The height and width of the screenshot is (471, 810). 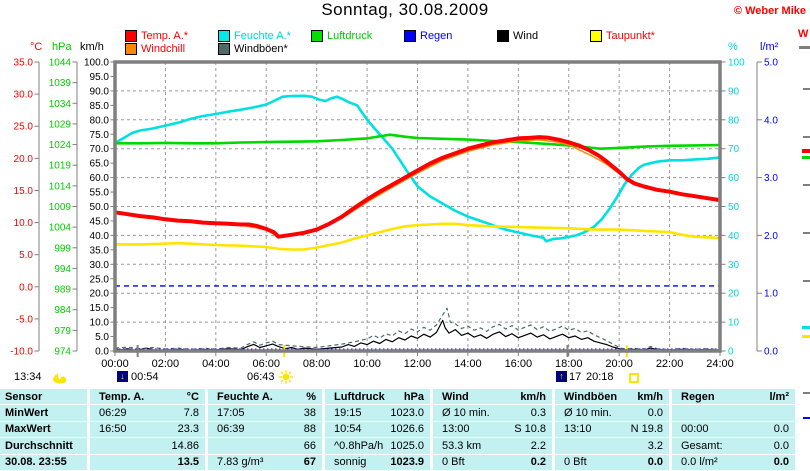 What do you see at coordinates (695, 429) in the screenshot?
I see `cell-left: 00:00` at bounding box center [695, 429].